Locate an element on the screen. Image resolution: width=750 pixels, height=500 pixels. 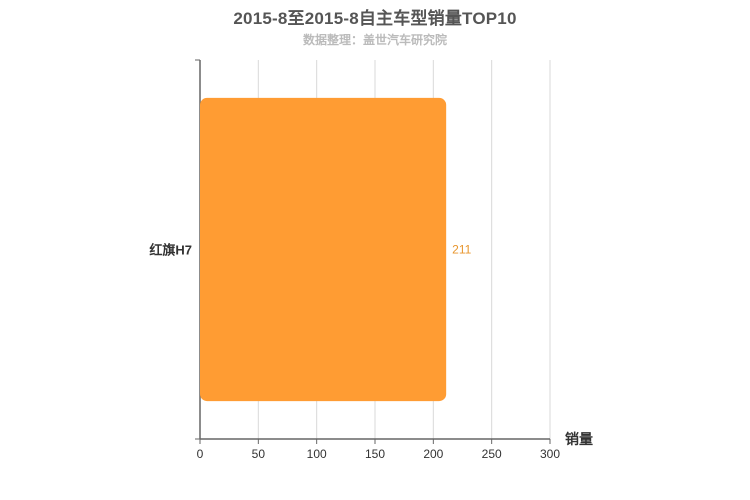
x-tick-label: 300 is located at coordinates (550, 454).